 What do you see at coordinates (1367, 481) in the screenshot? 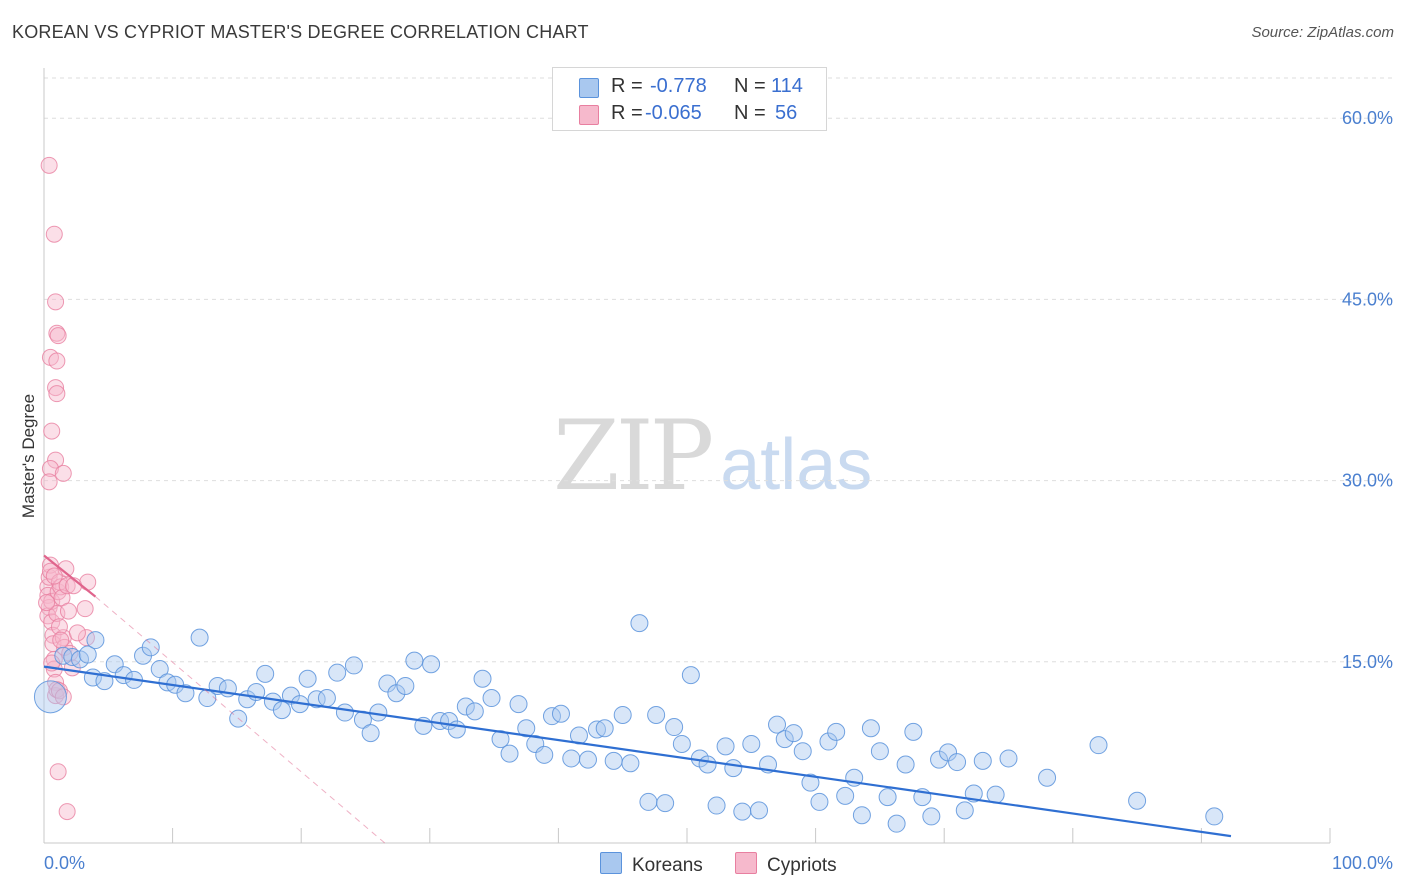
I see `y-tick-label: 30.0%` at bounding box center [1367, 481].